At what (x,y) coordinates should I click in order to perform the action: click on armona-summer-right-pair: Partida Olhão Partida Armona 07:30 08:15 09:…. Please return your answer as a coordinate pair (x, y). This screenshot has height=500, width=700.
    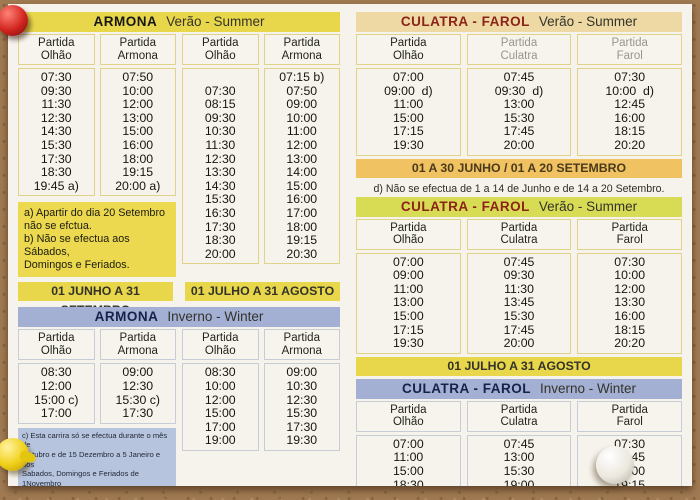
    Looking at the image, I should click on (261, 155).